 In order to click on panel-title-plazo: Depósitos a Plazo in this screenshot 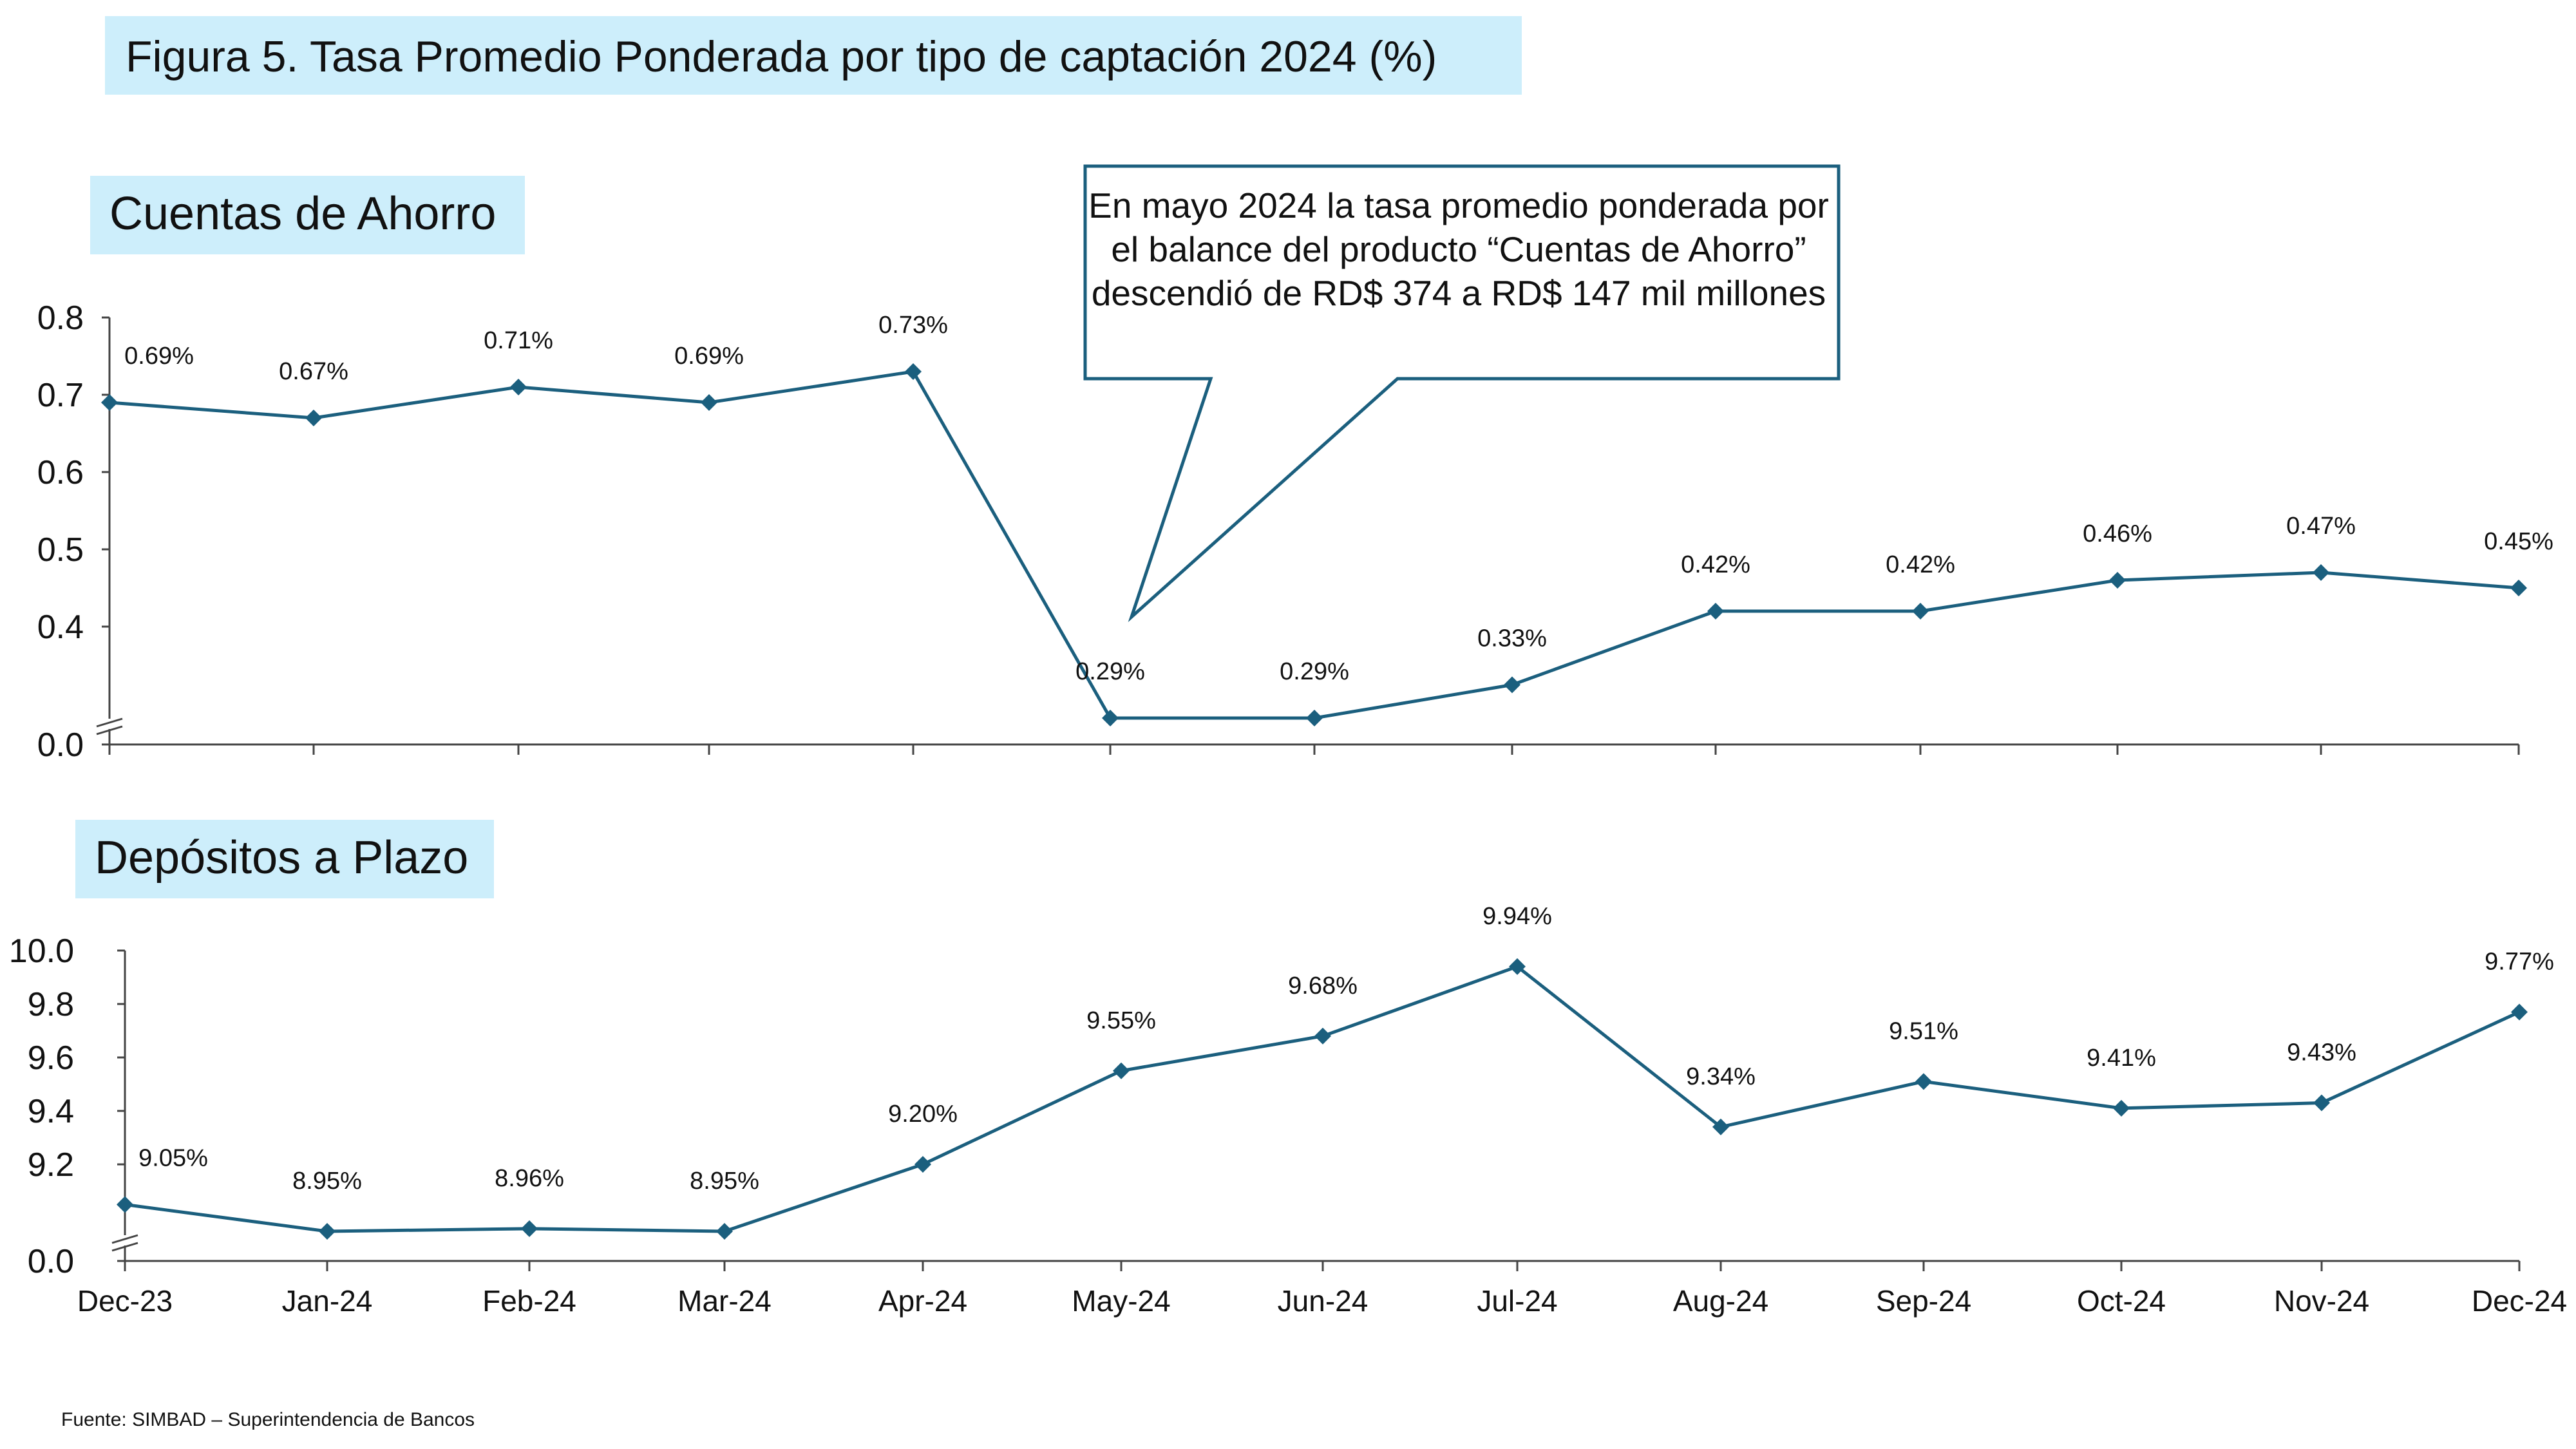, I will do `click(282, 858)`.